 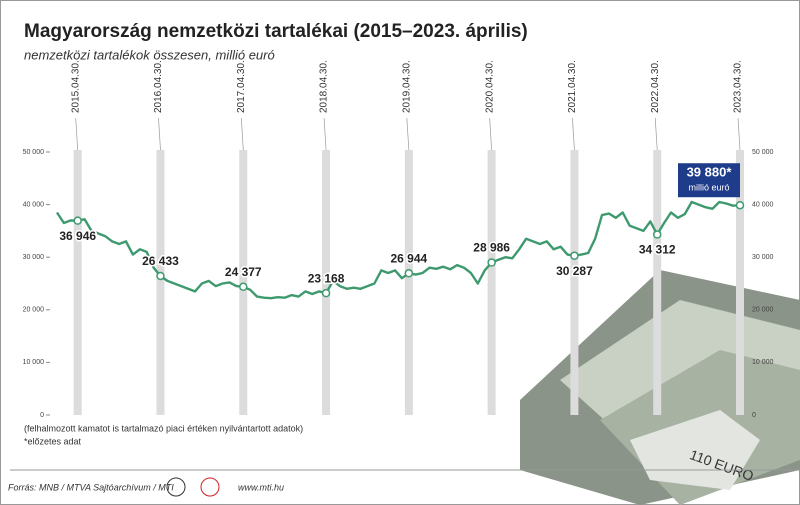 I want to click on data-label: 26 433, so click(x=160, y=261).